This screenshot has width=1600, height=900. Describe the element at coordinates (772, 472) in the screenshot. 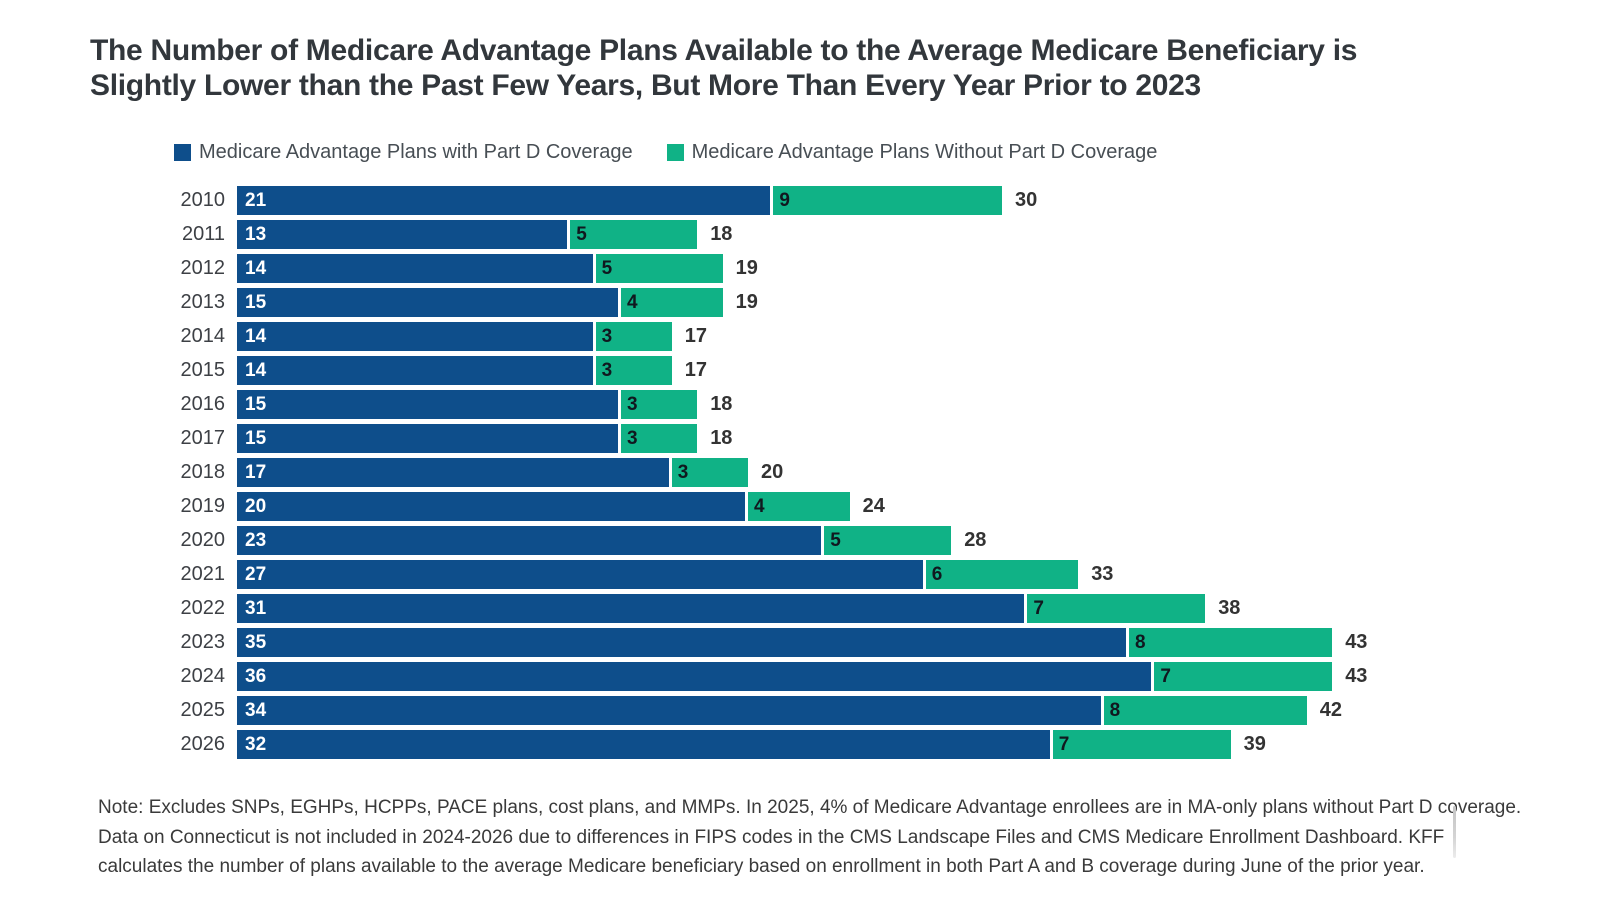

I see `total-label: 20` at that location.